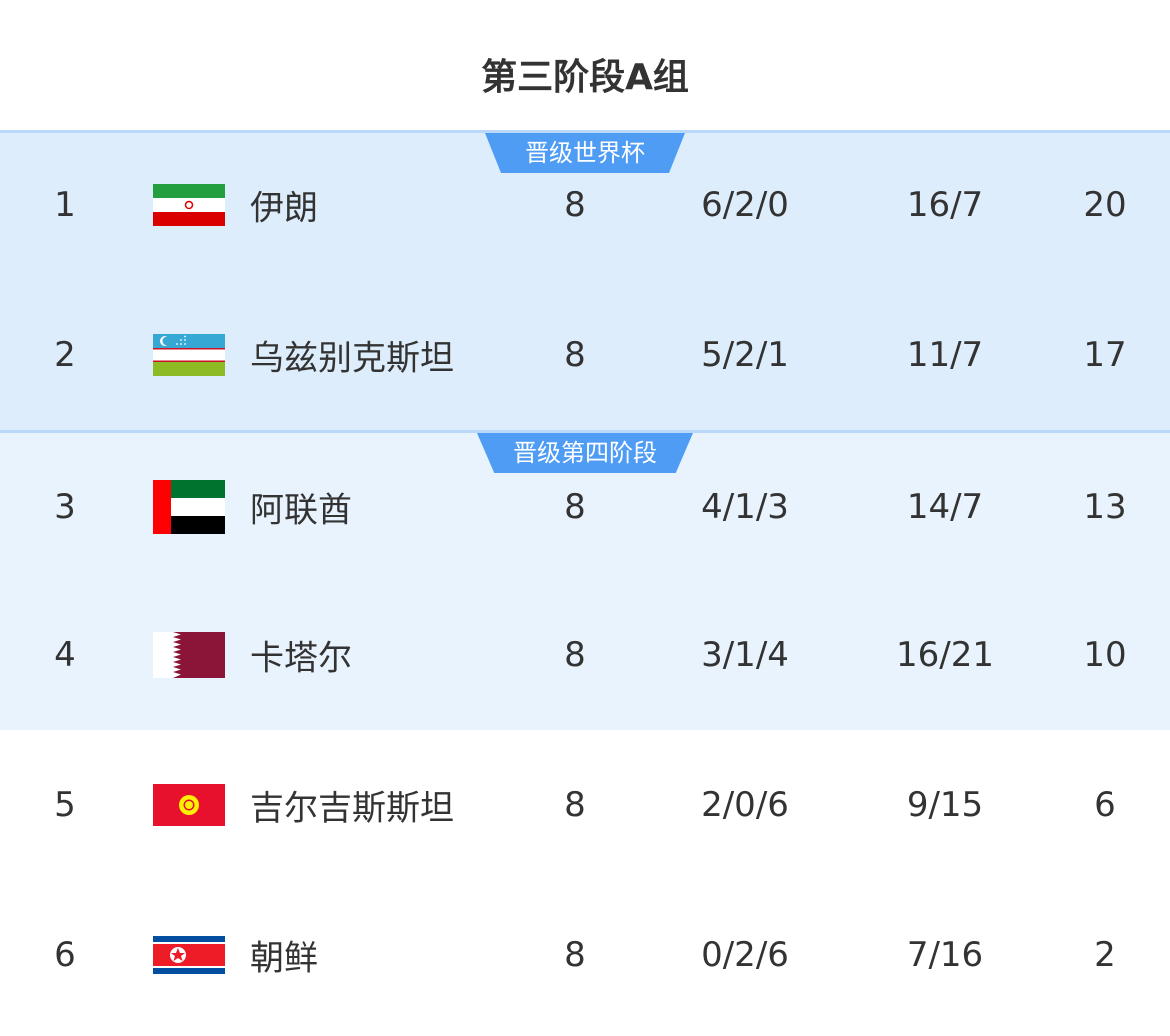  Describe the element at coordinates (585, 77) in the screenshot. I see `page-title: 第三阶段A组` at that location.